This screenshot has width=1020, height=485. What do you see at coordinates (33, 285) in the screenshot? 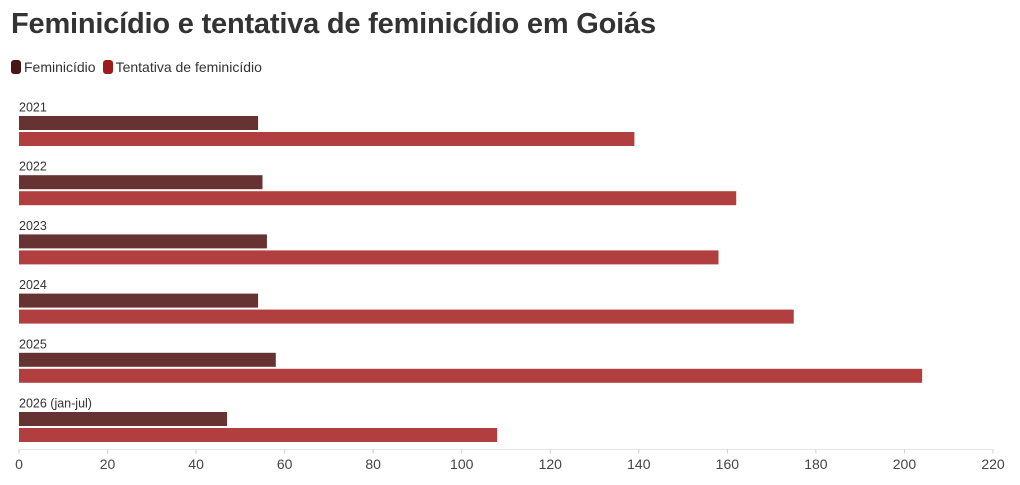
I see `category-label: 2024` at bounding box center [33, 285].